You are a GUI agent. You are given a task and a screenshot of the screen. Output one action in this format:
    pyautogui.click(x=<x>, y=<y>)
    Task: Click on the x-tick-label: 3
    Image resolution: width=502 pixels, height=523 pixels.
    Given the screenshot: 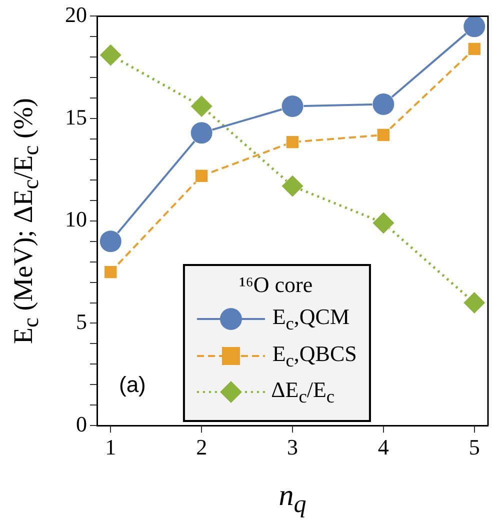 What is the action you would take?
    pyautogui.click(x=292, y=447)
    